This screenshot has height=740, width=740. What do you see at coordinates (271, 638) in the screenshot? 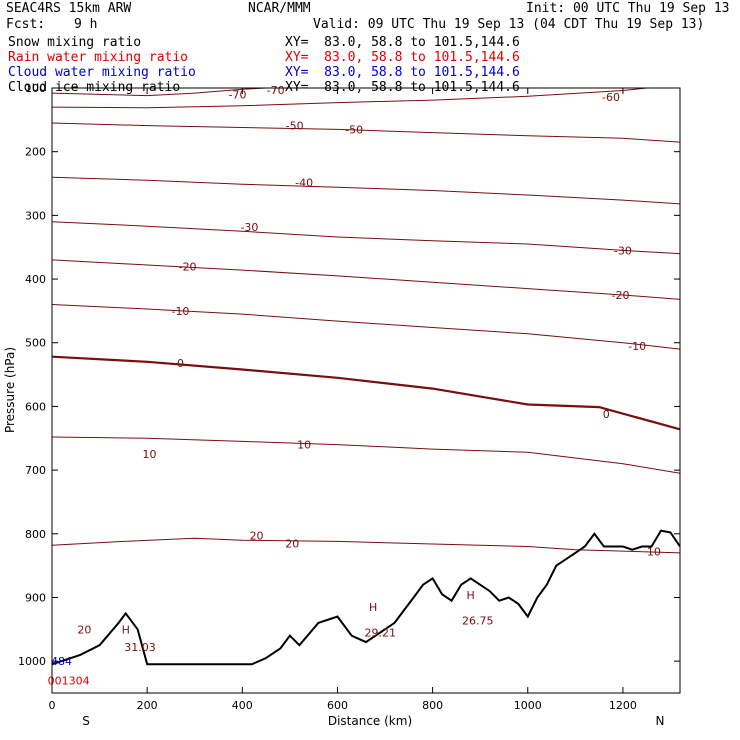
I see `annotations: H 31.03 H 29.21 H 26.75 484 001304` at bounding box center [271, 638].